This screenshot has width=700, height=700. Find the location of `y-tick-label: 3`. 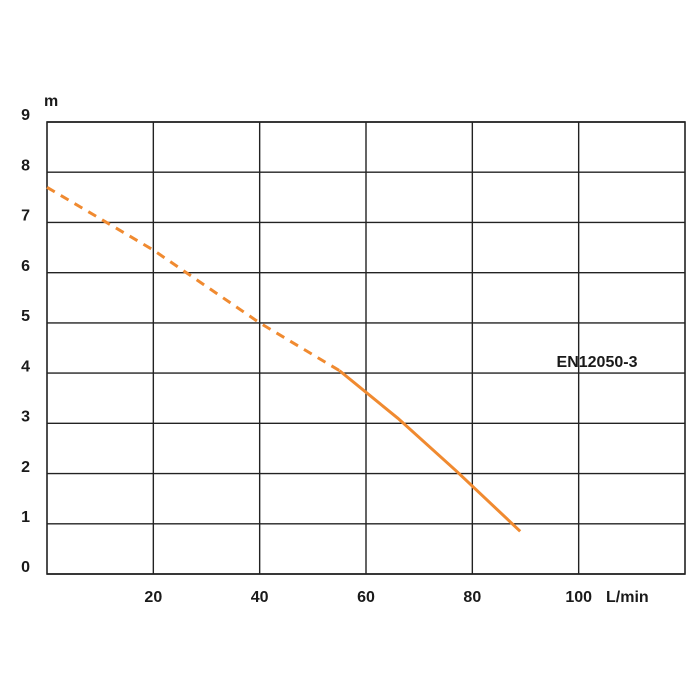

y-tick-label: 3 is located at coordinates (25, 417).